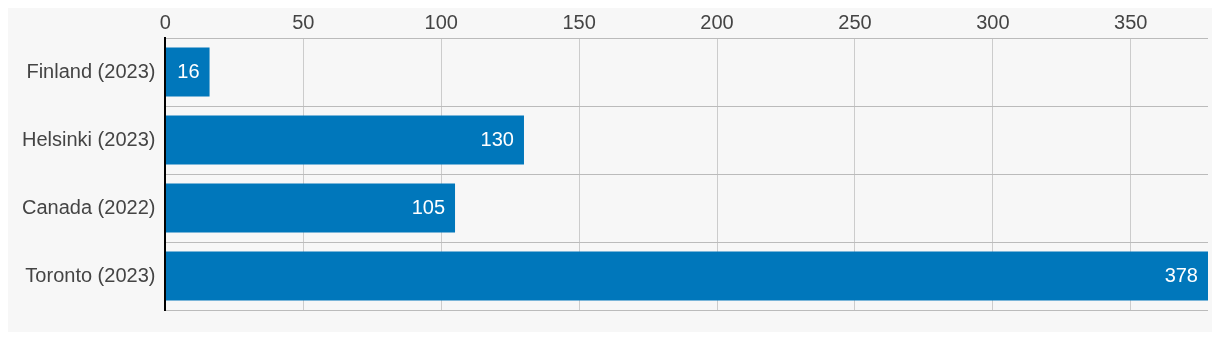 Image resolution: width=1220 pixels, height=340 pixels. I want to click on y-tick-label: Helsinki (2023), so click(89, 138).